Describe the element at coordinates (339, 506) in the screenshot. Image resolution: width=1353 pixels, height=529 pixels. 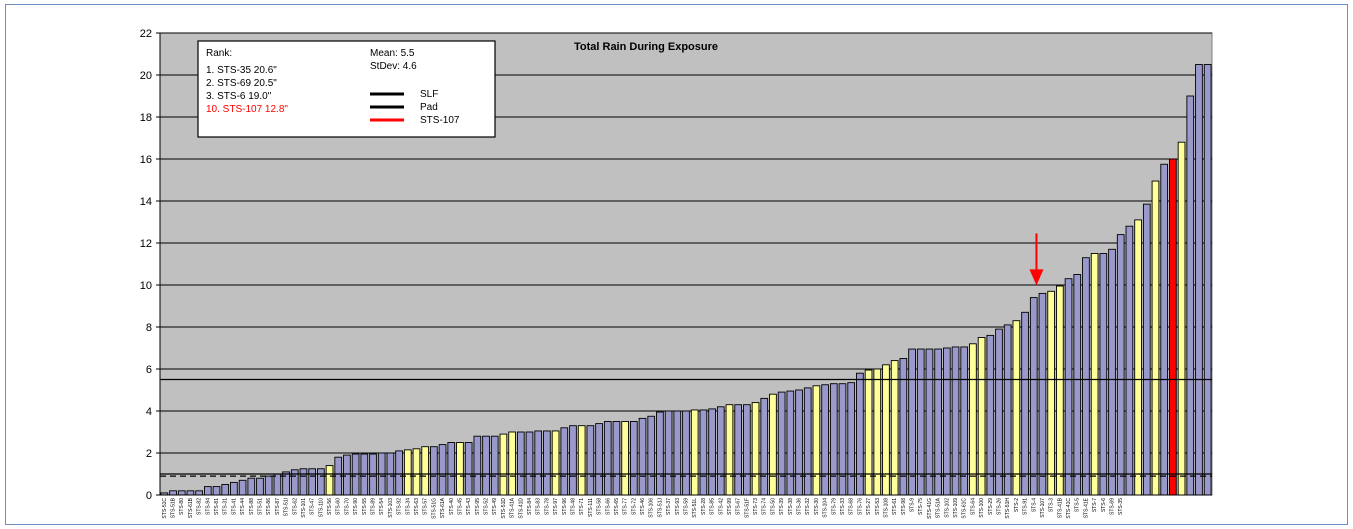
I see `x-tick-label: STS-60` at that location.